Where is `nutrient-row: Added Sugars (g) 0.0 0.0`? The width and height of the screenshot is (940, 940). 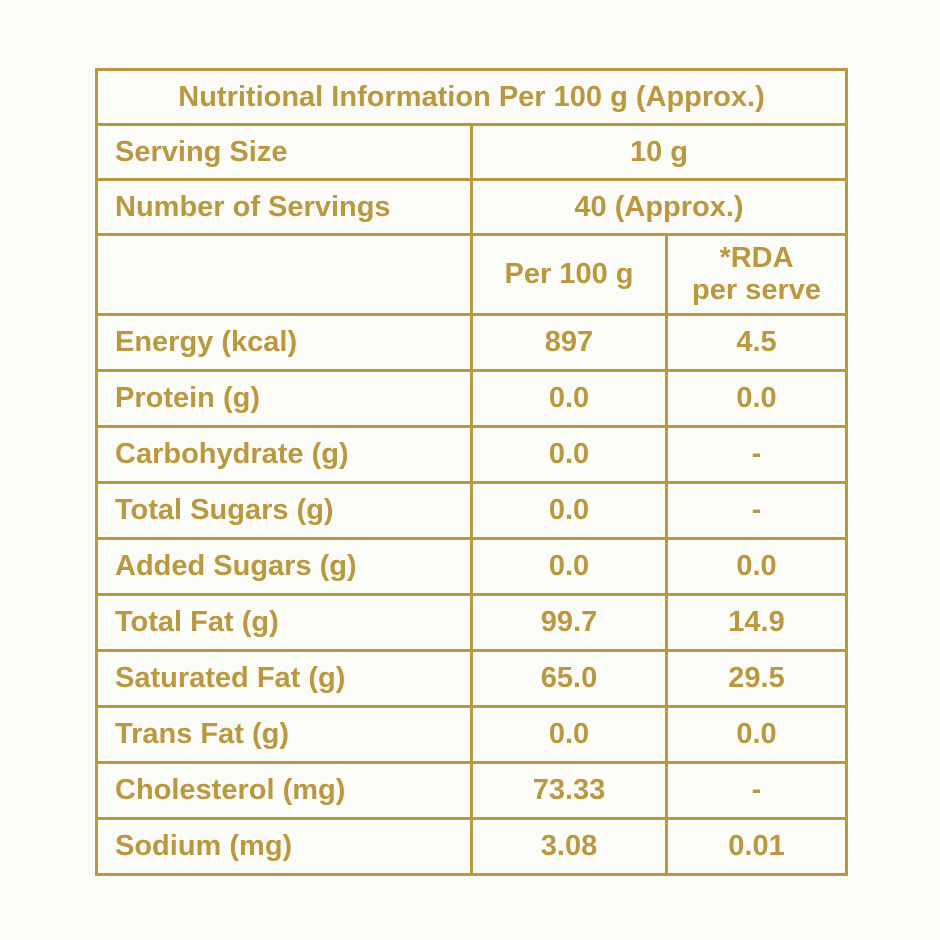
nutrient-row: Added Sugars (g) 0.0 0.0 is located at coordinates (471, 566).